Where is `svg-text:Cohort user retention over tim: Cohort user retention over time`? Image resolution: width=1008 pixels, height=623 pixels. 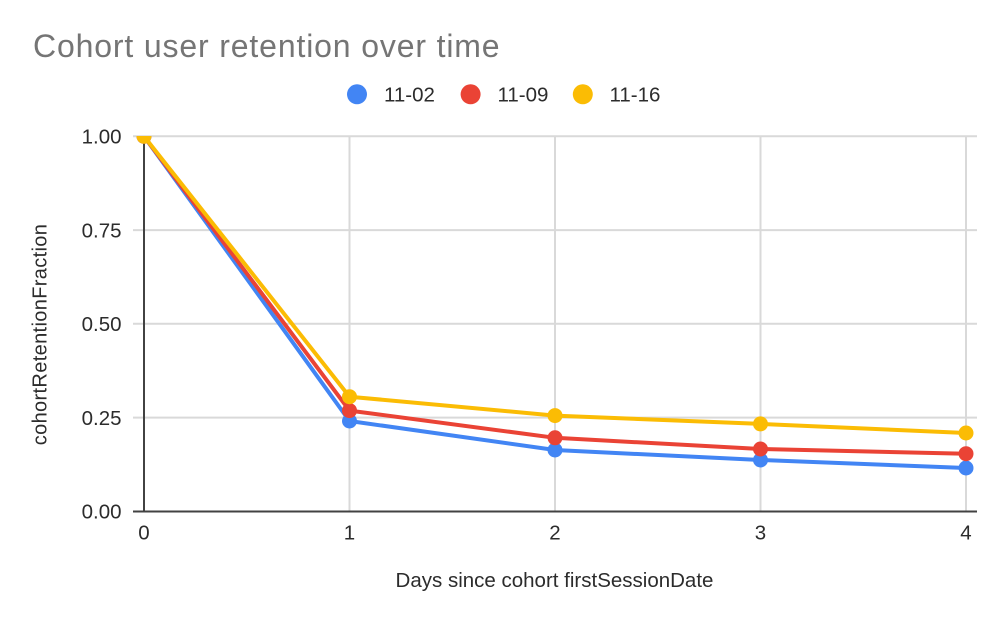
svg-text:Cohort user retention over tim: Cohort user retention over time is located at coordinates (266, 46).